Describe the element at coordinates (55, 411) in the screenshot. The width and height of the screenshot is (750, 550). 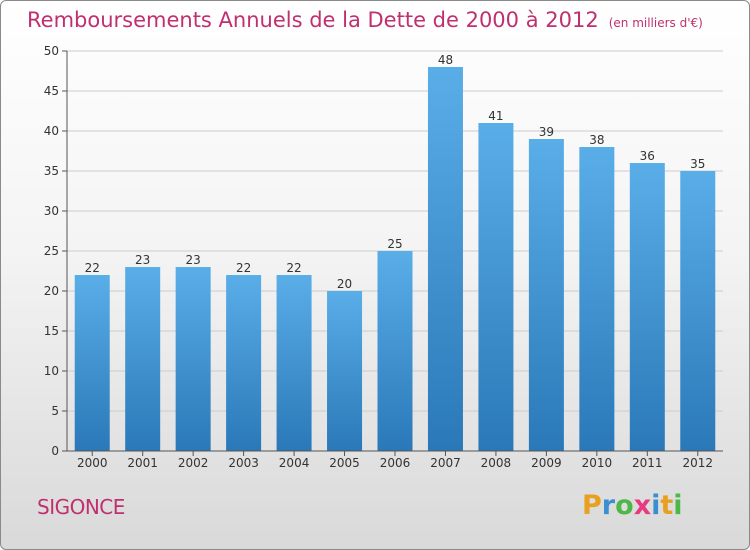
I see `y-tick-label: 5` at that location.